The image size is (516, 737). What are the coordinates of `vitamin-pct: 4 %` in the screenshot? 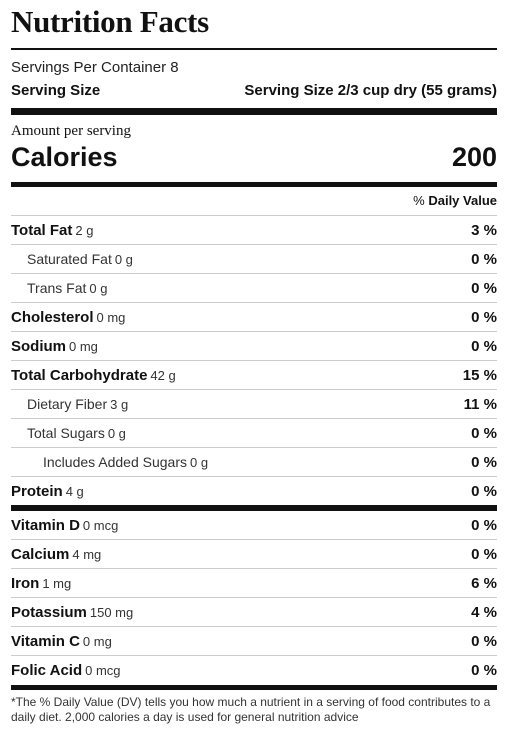 It's located at (484, 612).